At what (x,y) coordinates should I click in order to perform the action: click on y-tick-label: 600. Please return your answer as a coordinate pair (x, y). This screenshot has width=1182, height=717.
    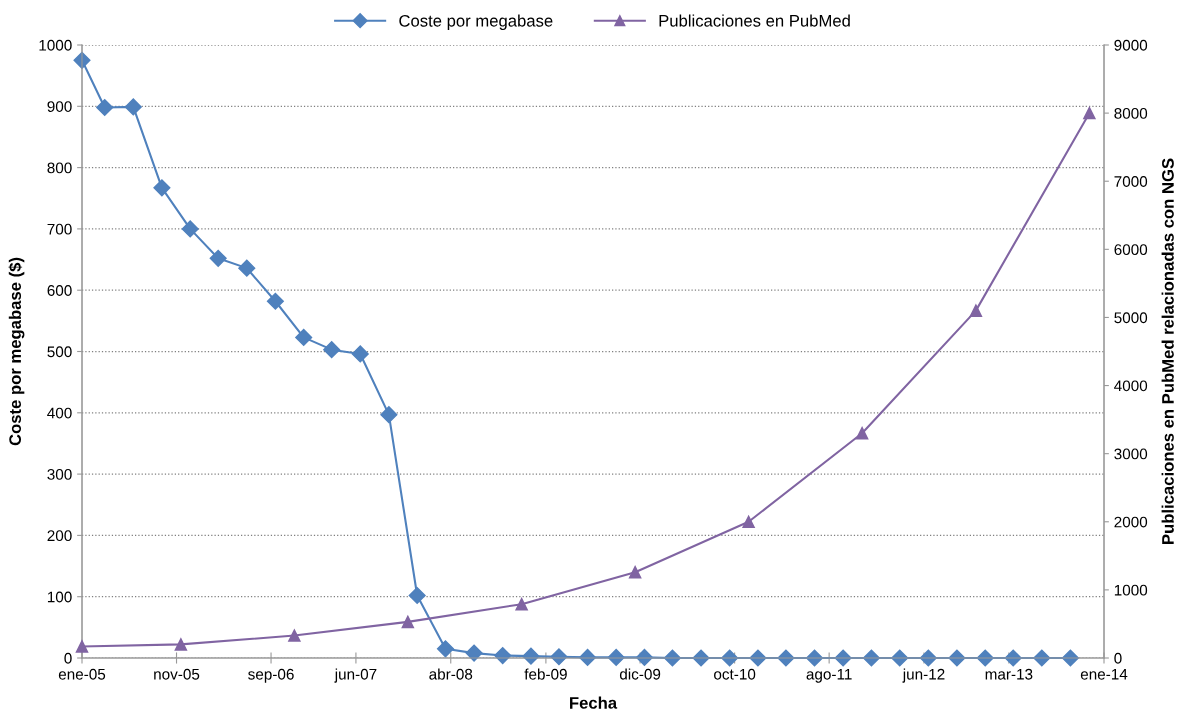
    Looking at the image, I should click on (59, 290).